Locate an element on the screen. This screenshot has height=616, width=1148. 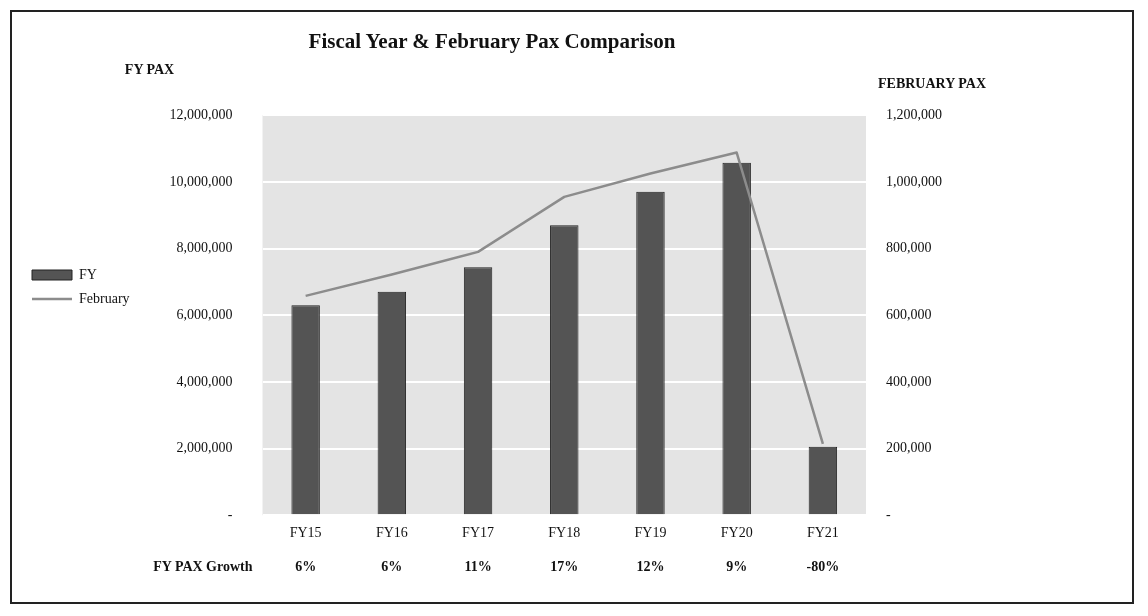
y-tick-label: 4,000,000 is located at coordinates (204, 381).